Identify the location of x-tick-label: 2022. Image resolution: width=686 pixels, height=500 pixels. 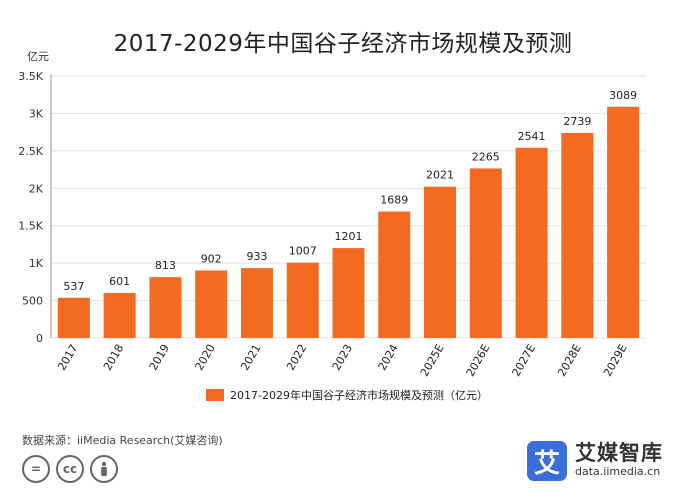
(296, 357).